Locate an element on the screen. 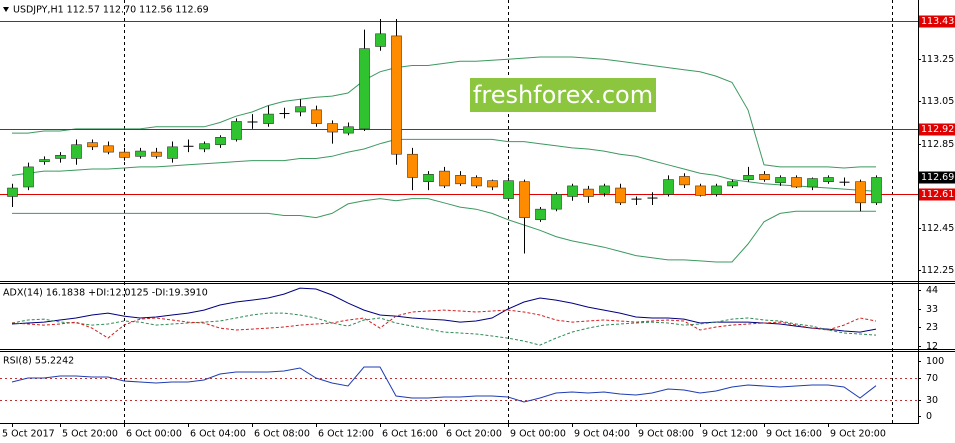 The width and height of the screenshot is (955, 443). x-tick-label: 6 Oct 00:00 is located at coordinates (154, 434).